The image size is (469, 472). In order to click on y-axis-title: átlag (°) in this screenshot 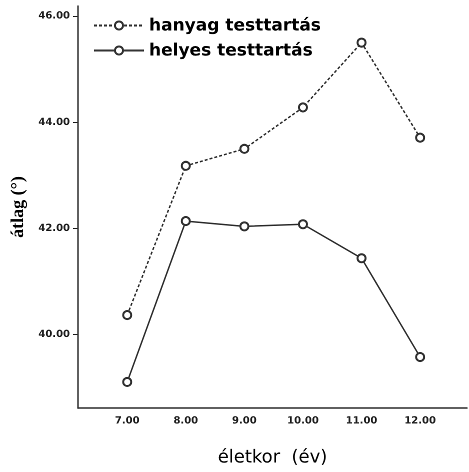, I will do `click(17, 207)`.